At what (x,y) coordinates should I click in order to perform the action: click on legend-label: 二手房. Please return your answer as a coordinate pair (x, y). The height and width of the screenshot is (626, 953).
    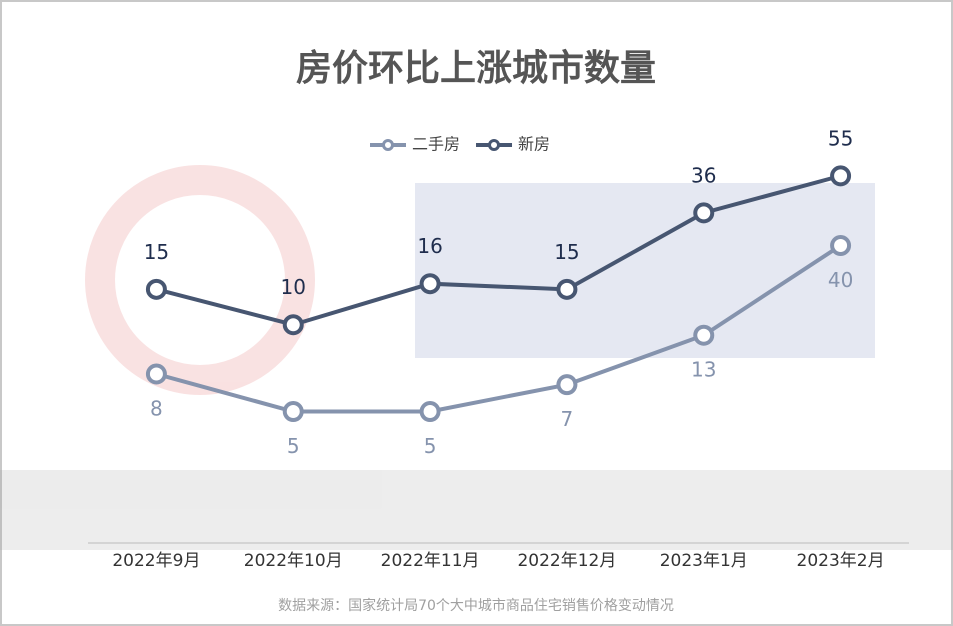
    Looking at the image, I should click on (436, 144).